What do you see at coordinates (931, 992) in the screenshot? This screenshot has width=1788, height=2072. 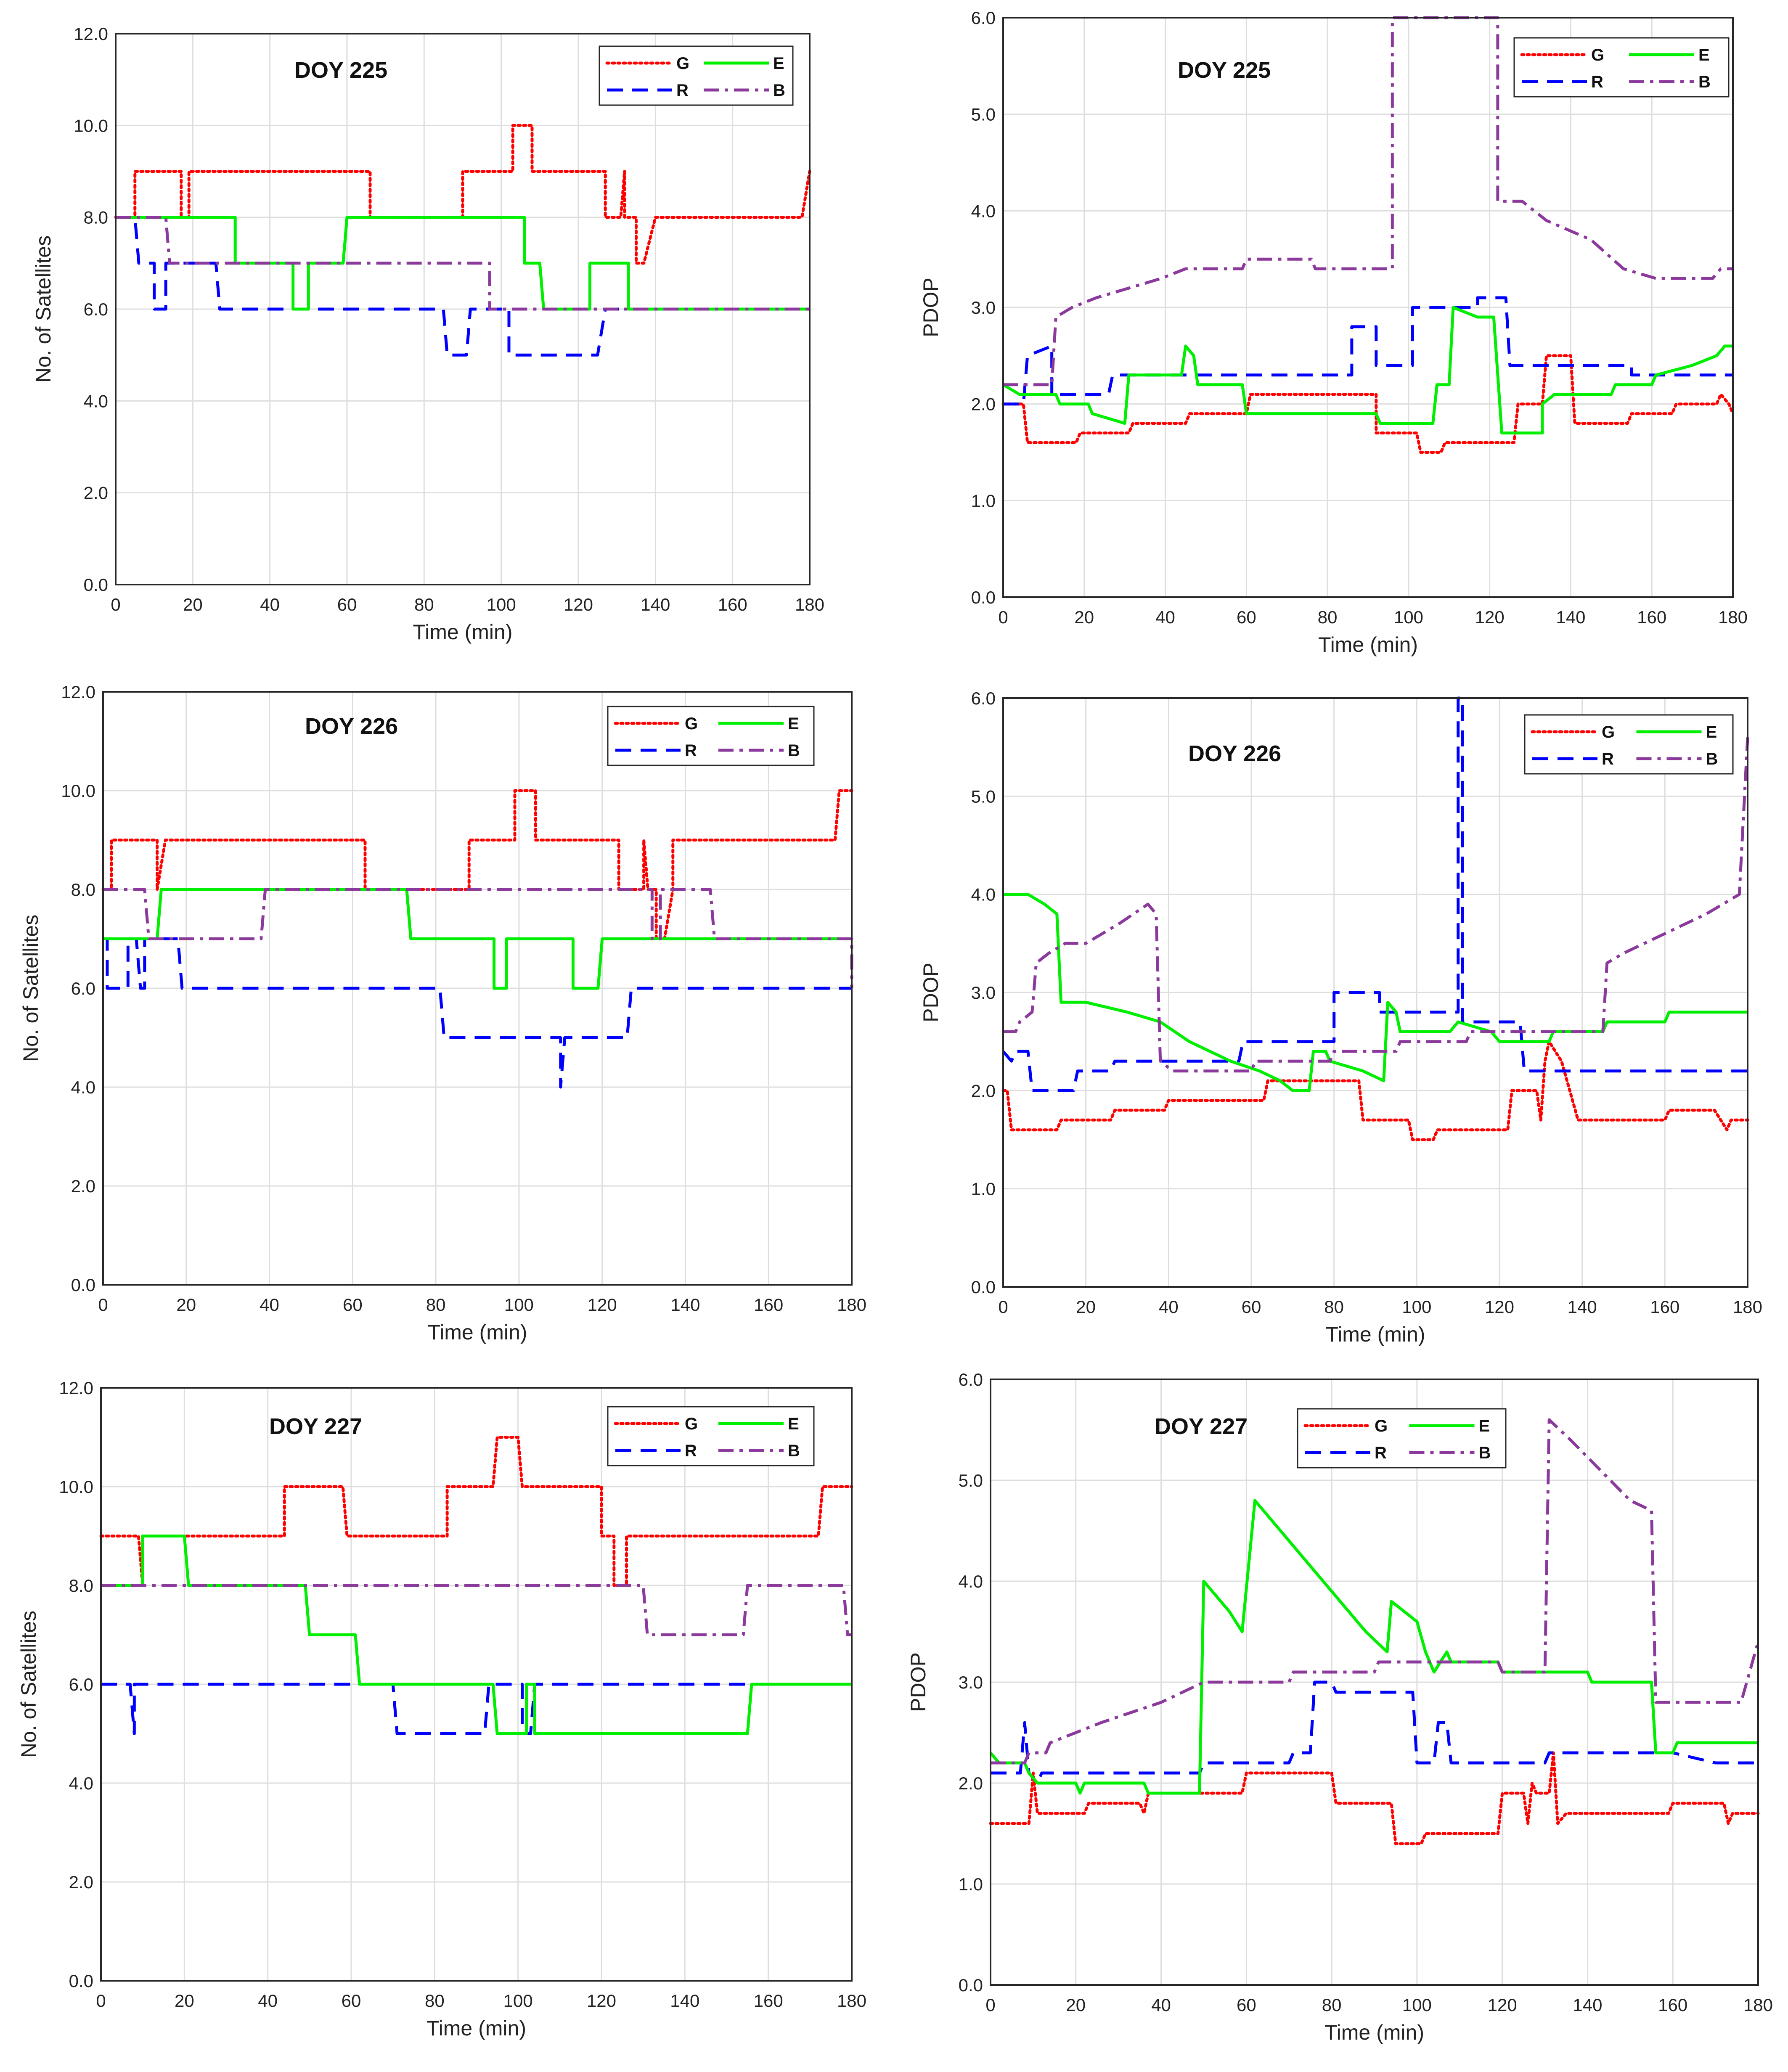 I see `y-axis-label: PDOP` at bounding box center [931, 992].